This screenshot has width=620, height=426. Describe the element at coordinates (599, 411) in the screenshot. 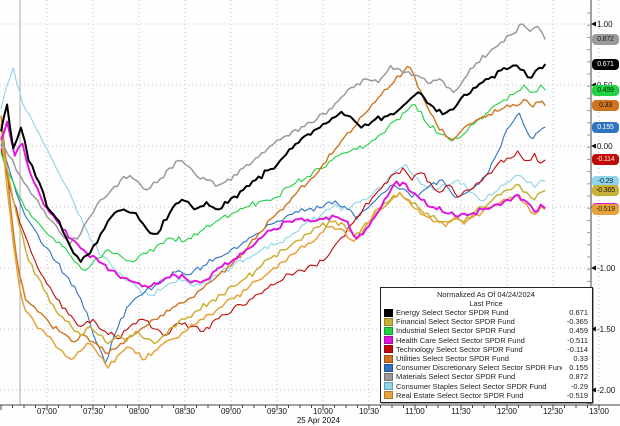

I see `x-axis-tick-label: 13:00` at that location.